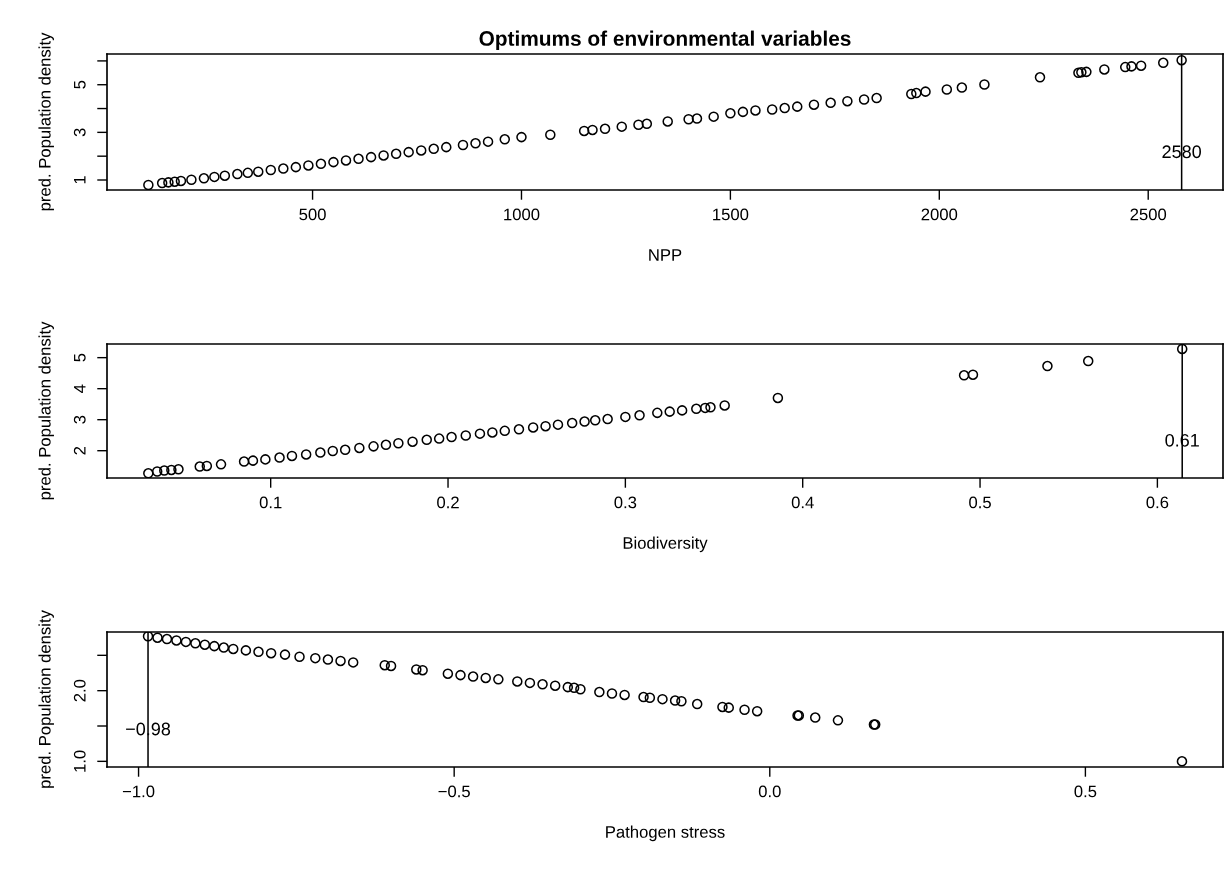  I want to click on x-tick-label: 2500, so click(1148, 214).